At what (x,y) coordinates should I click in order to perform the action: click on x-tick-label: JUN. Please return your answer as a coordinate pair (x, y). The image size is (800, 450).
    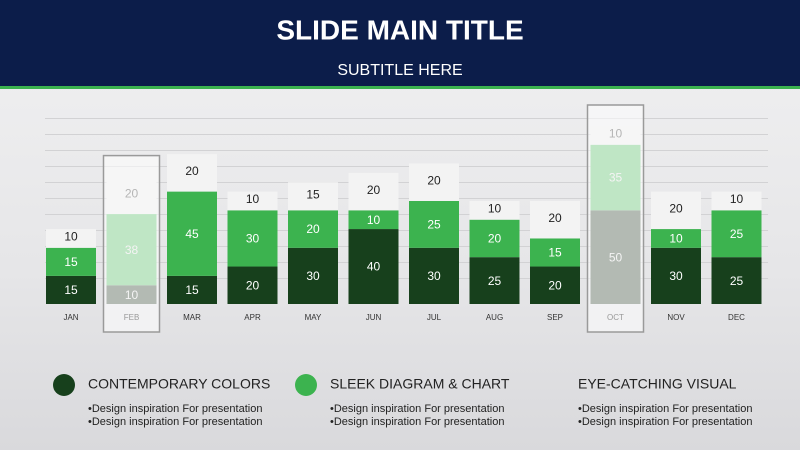
    Looking at the image, I should click on (374, 317).